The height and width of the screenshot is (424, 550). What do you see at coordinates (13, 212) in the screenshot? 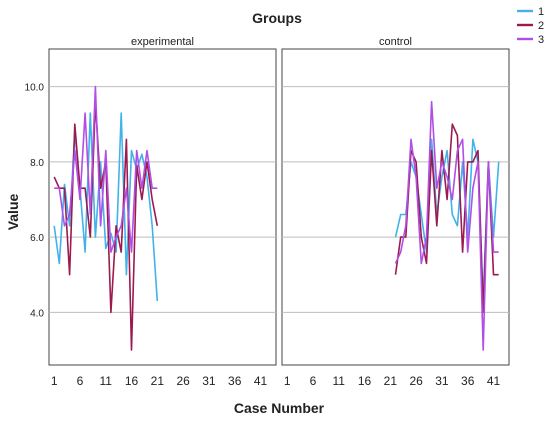
I see `y-axis-title: Value` at bounding box center [13, 212].